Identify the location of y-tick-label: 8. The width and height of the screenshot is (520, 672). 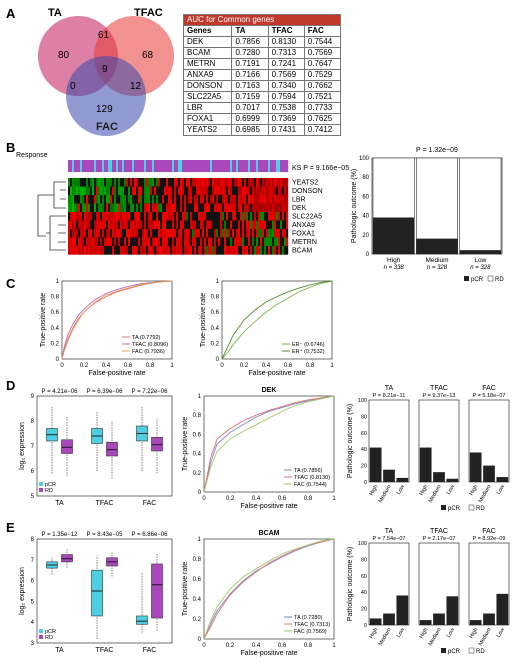
(33, 540).